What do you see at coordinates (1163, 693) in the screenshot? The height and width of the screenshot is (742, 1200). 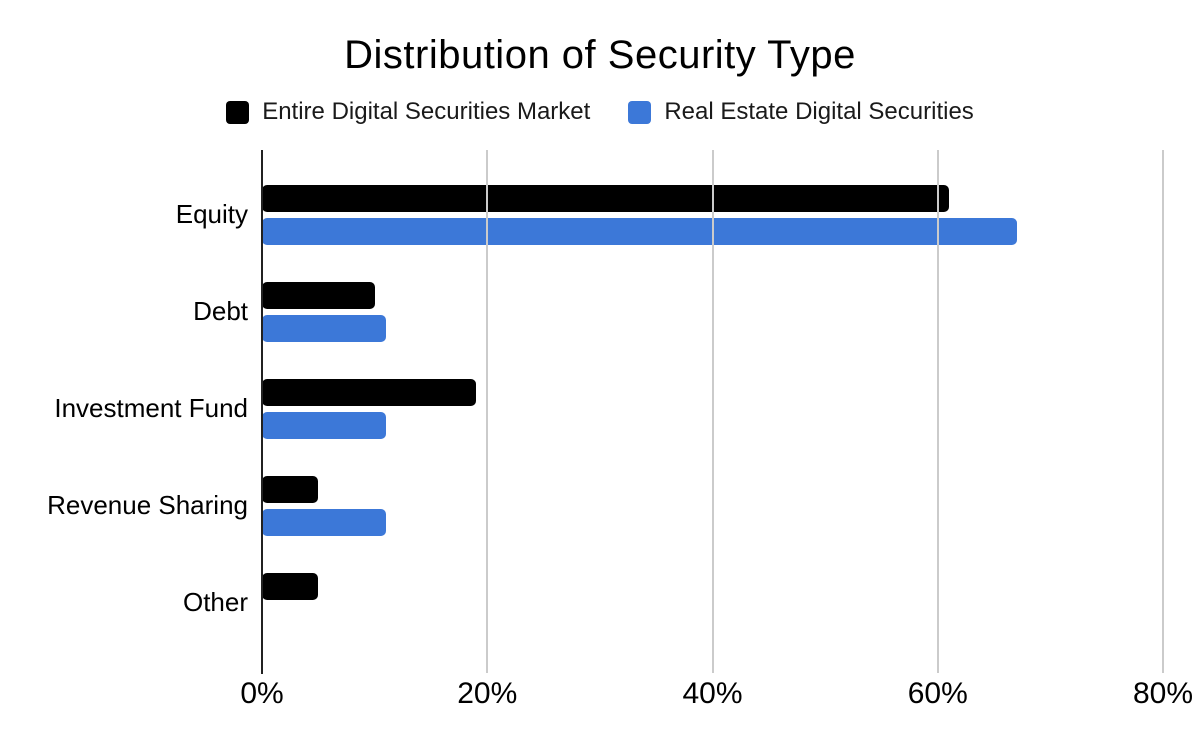 I see `value-axis-tick-label: 80%` at bounding box center [1163, 693].